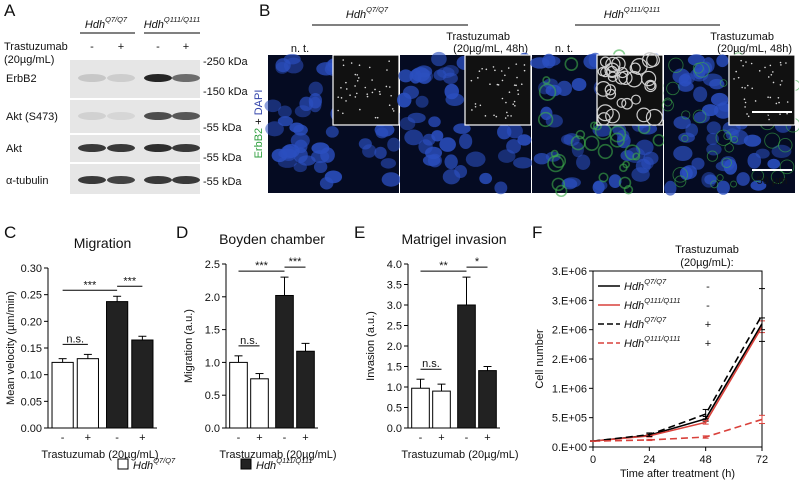 The width and height of the screenshot is (799, 483). I want to click on y-tick-label: 0.15, so click(31, 349).